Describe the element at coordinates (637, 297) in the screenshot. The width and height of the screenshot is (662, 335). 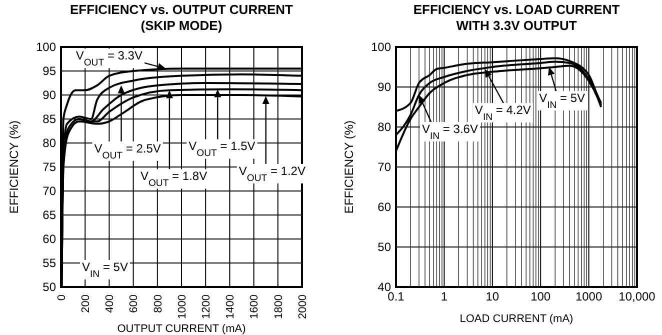
I see `x-tick-label: 10,000` at that location.